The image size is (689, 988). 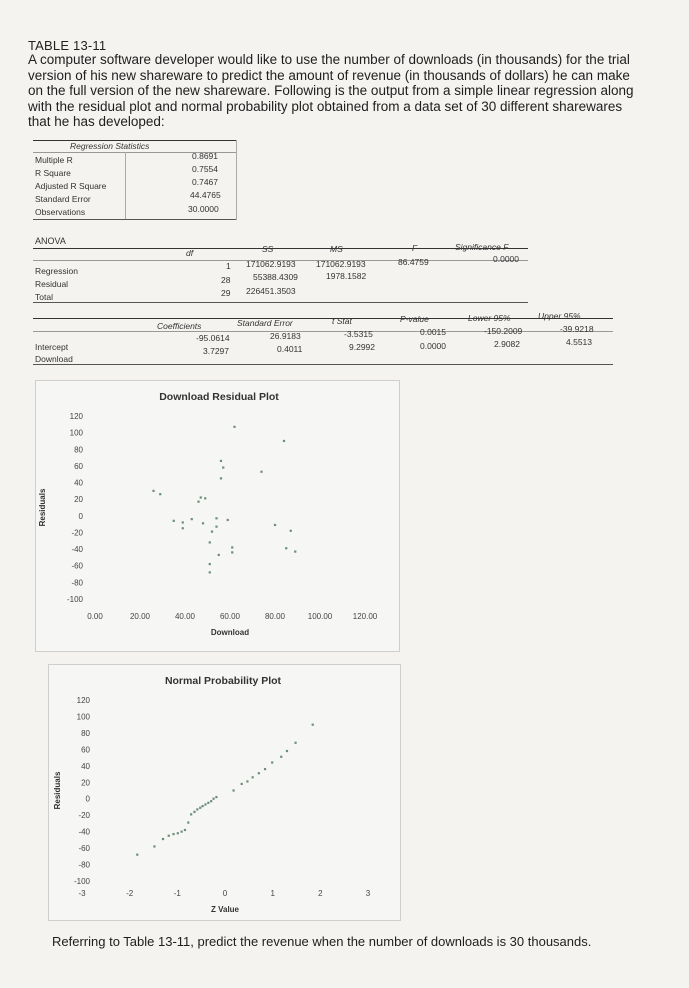 I want to click on residual-y-tick-label: -60, so click(x=77, y=566).